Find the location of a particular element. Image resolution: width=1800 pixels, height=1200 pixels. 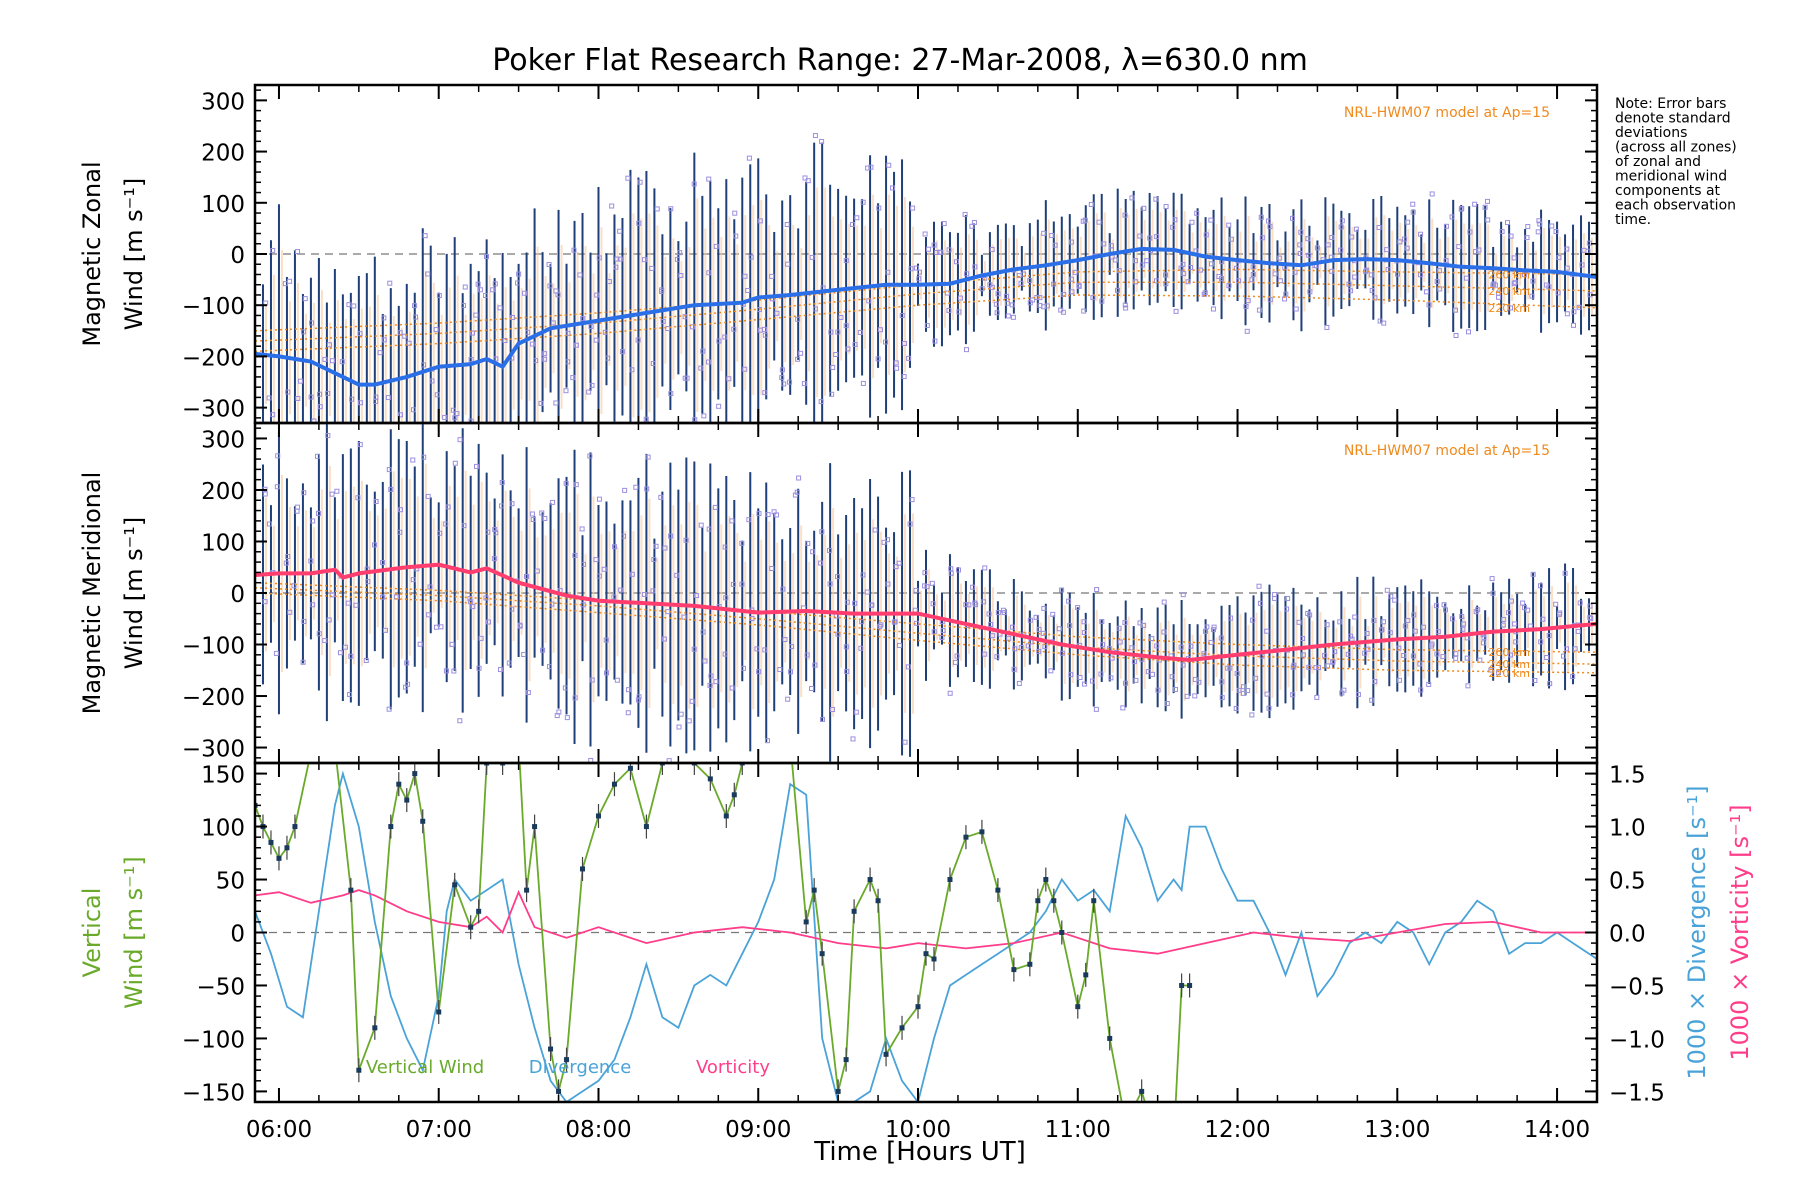

x-tick-label: 11:00 is located at coordinates (1078, 1130).